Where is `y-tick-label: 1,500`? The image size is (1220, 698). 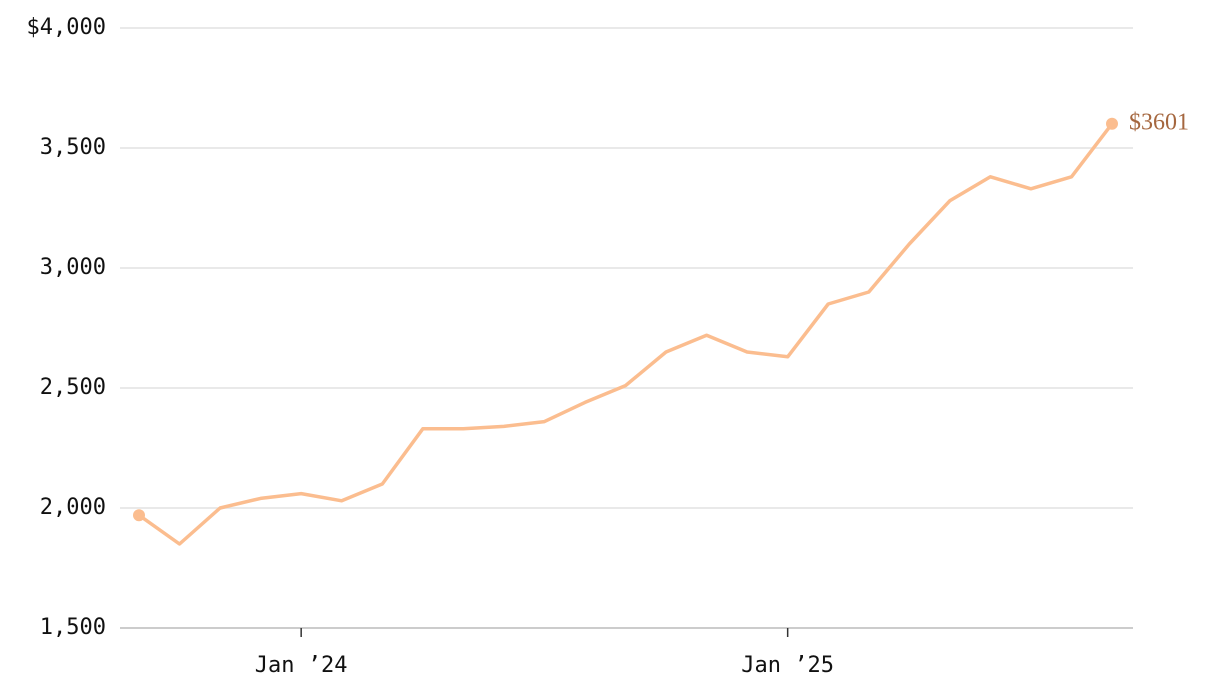
y-tick-label: 1,500 is located at coordinates (73, 627).